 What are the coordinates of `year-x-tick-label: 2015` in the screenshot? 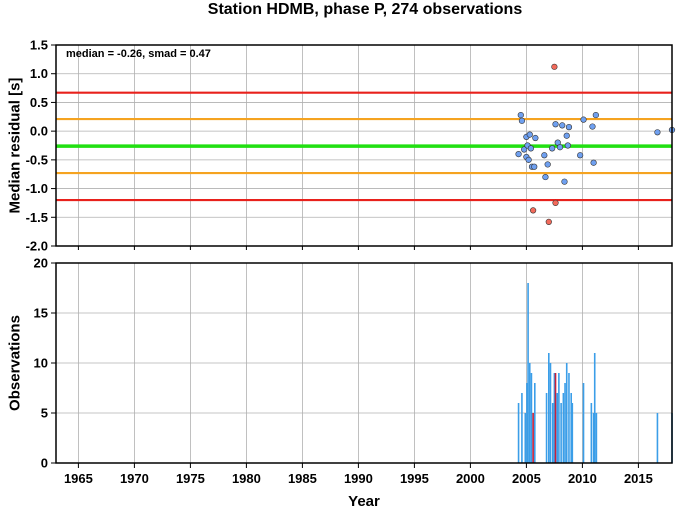 It's located at (638, 478).